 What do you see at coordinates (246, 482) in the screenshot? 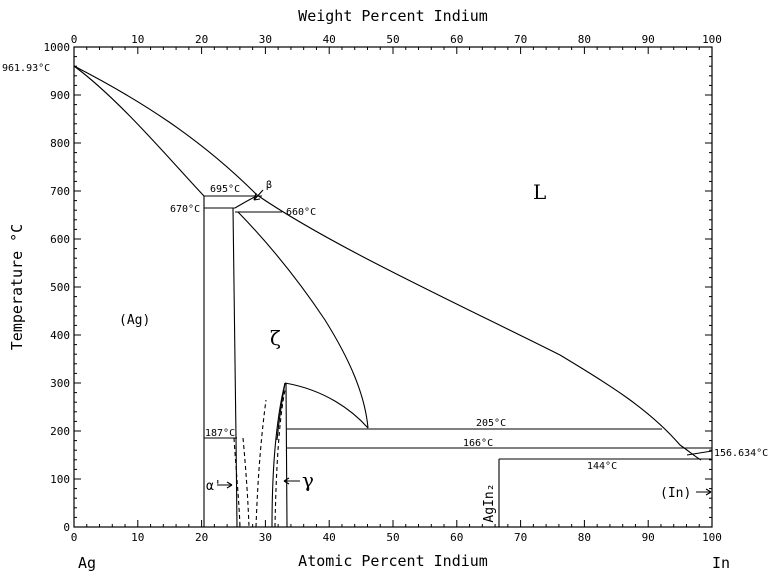
I see `alpha-prime-dash-mid` at bounding box center [246, 482].